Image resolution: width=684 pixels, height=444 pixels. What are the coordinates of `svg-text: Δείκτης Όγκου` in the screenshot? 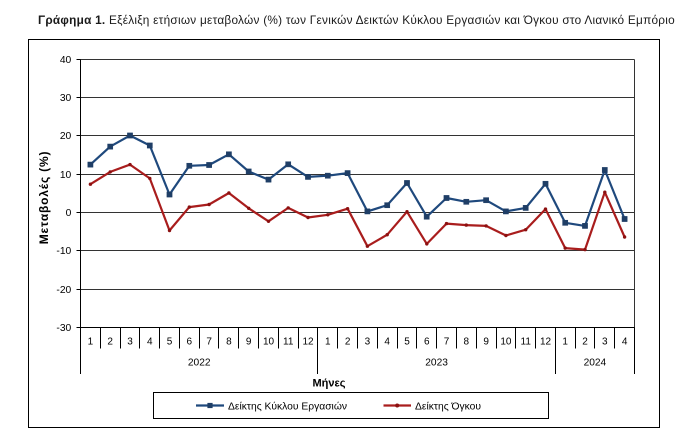 It's located at (448, 407).